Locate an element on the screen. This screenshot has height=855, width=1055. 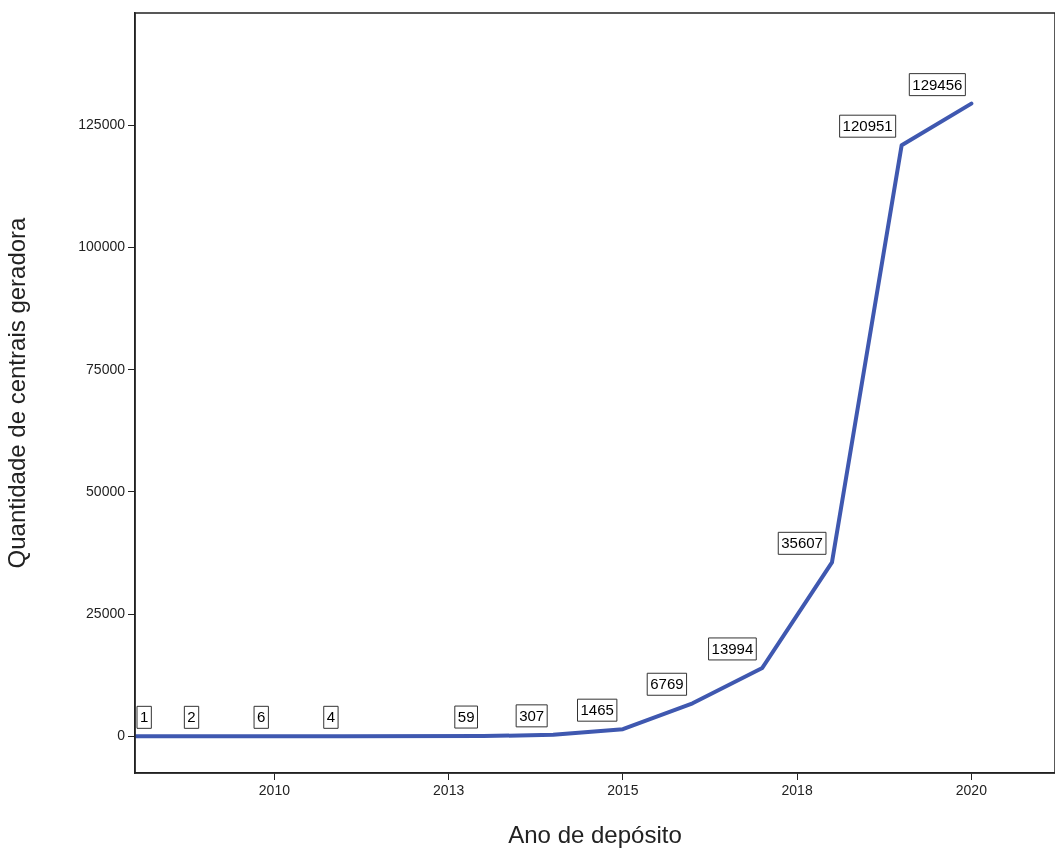
data-label: 13994 is located at coordinates (732, 649).